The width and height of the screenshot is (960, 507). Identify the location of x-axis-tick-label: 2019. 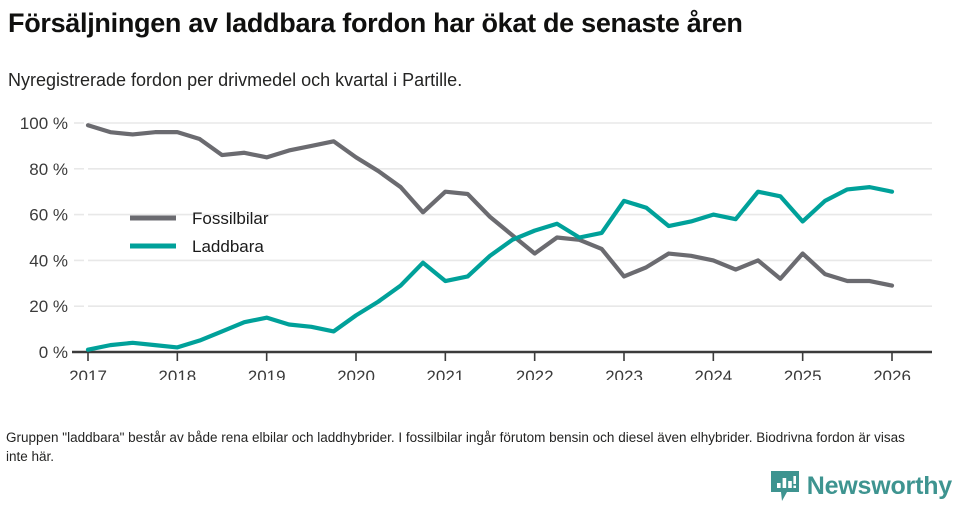
(267, 373).